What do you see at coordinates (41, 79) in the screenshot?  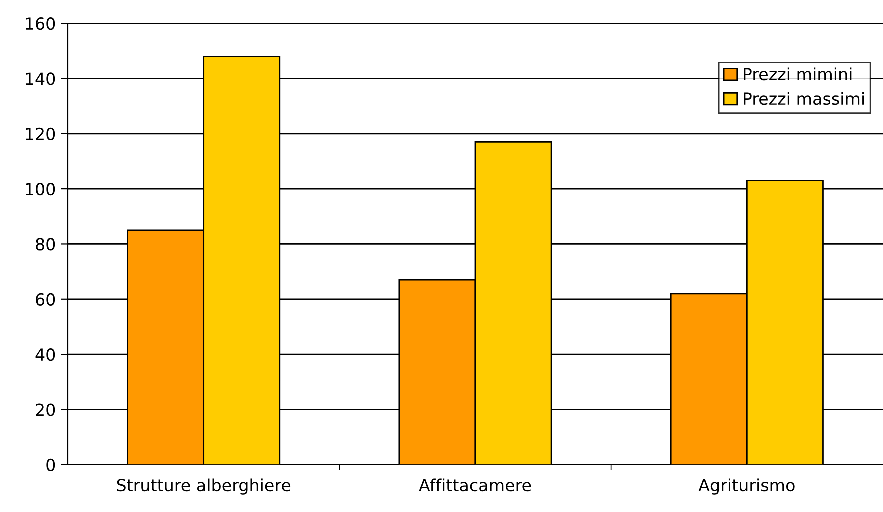 I see `y-tick-label: 140` at bounding box center [41, 79].